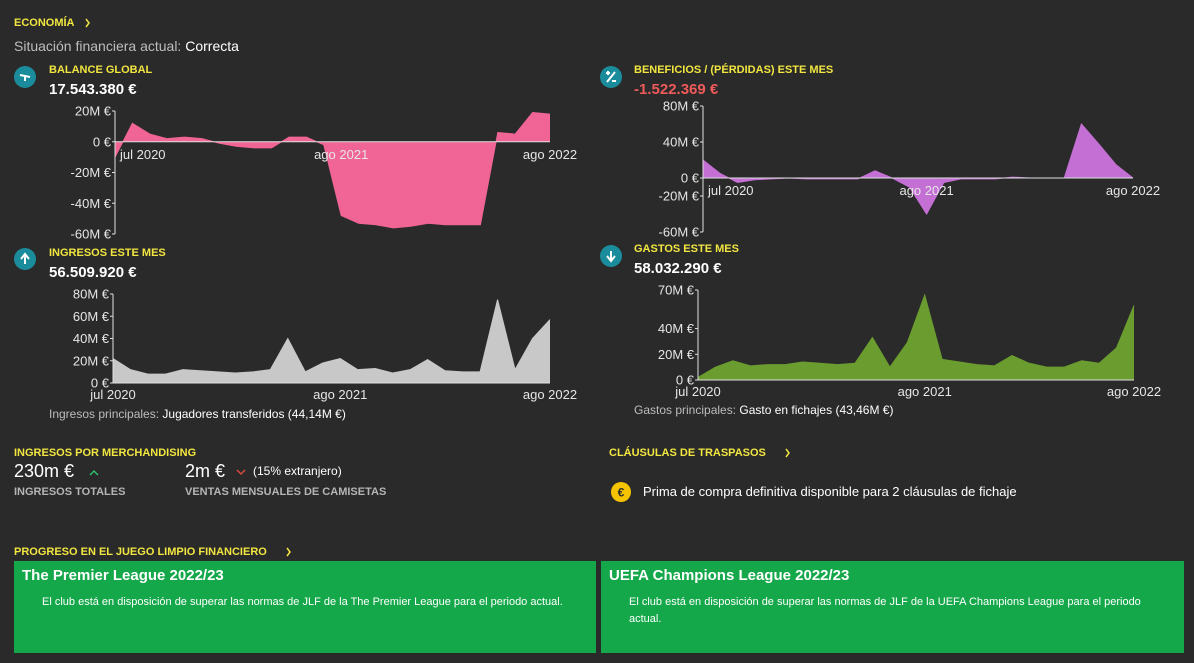  Describe the element at coordinates (205, 471) in the screenshot. I see `shirts-value: 2m €` at that location.